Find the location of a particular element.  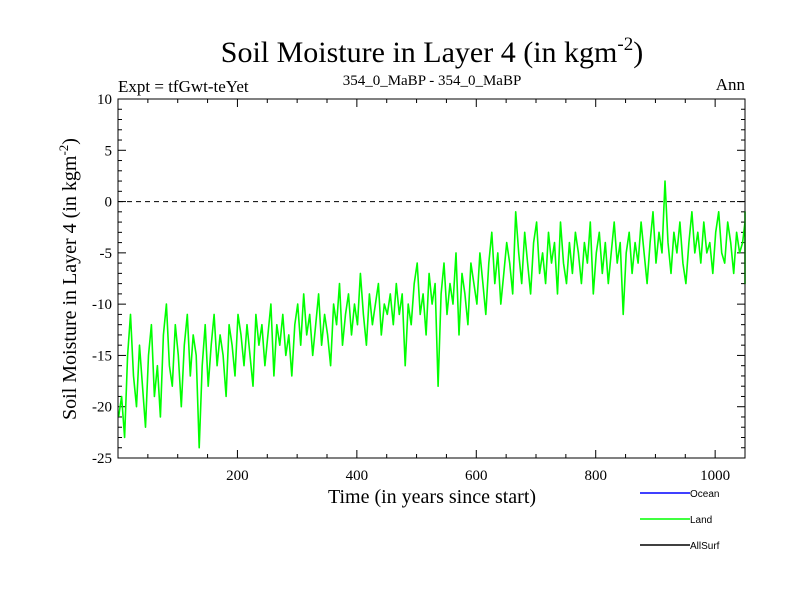

x-tick-label: 1000 is located at coordinates (715, 476).